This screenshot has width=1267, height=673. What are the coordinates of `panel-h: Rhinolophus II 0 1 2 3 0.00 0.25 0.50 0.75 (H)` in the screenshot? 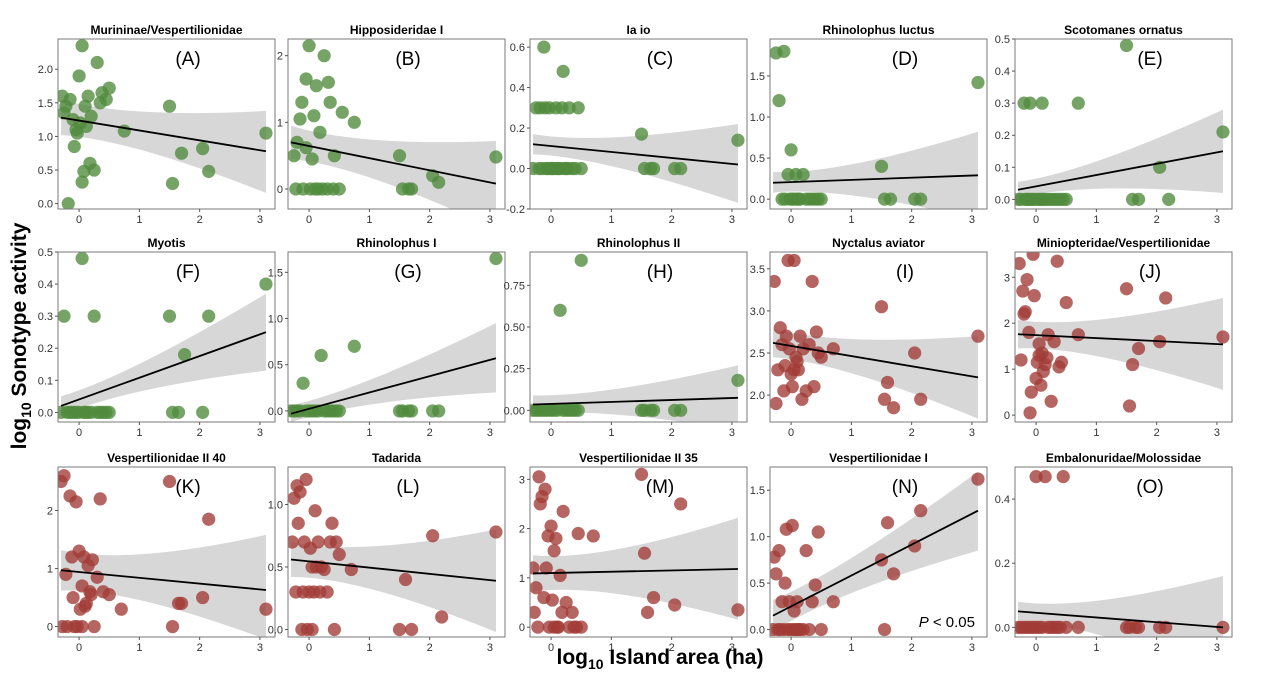 It's located at (626, 337).